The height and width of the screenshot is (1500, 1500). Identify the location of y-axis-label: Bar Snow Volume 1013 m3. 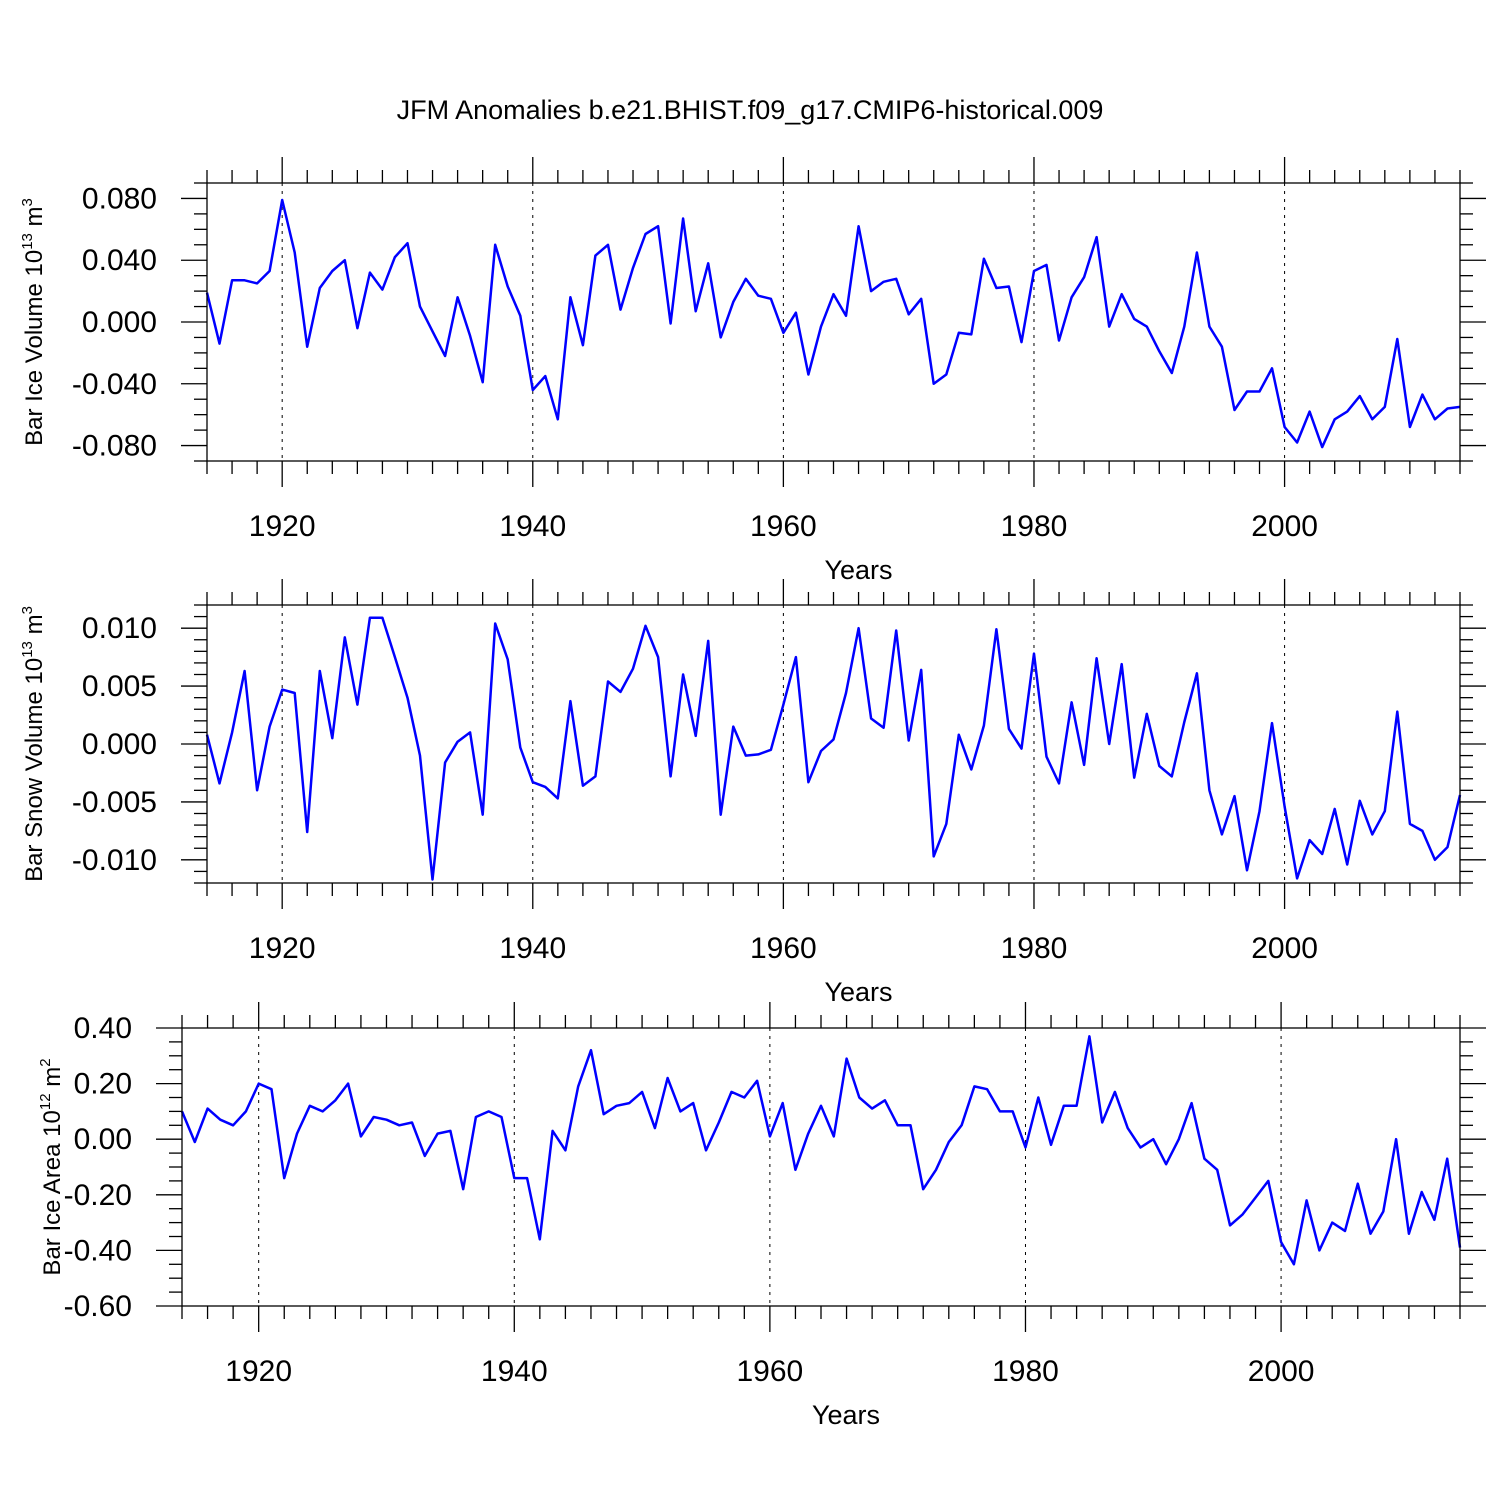
(33, 744).